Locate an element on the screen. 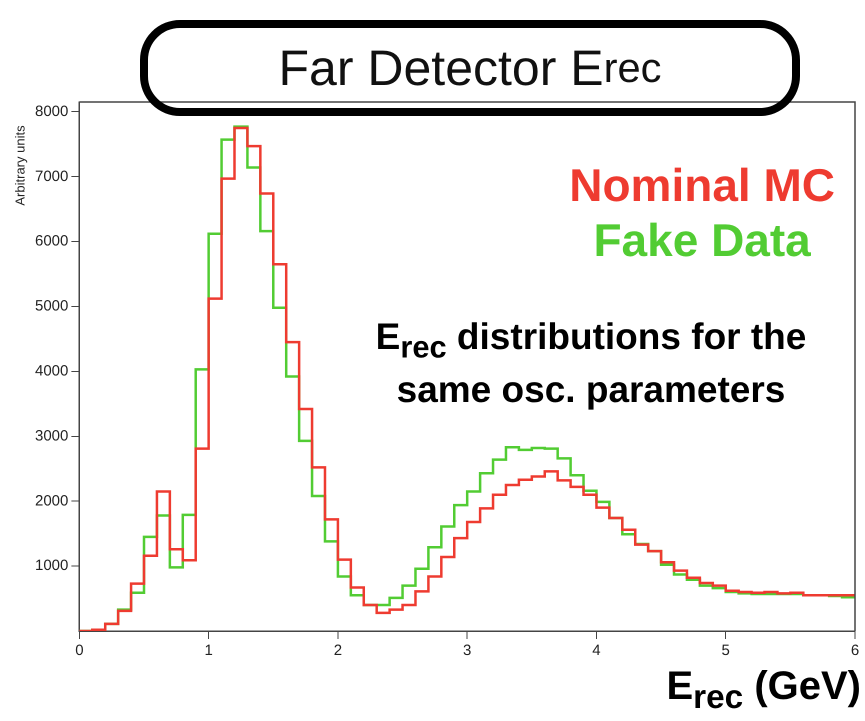 The width and height of the screenshot is (865, 721). y-tick-label: 8000 is located at coordinates (51, 111).